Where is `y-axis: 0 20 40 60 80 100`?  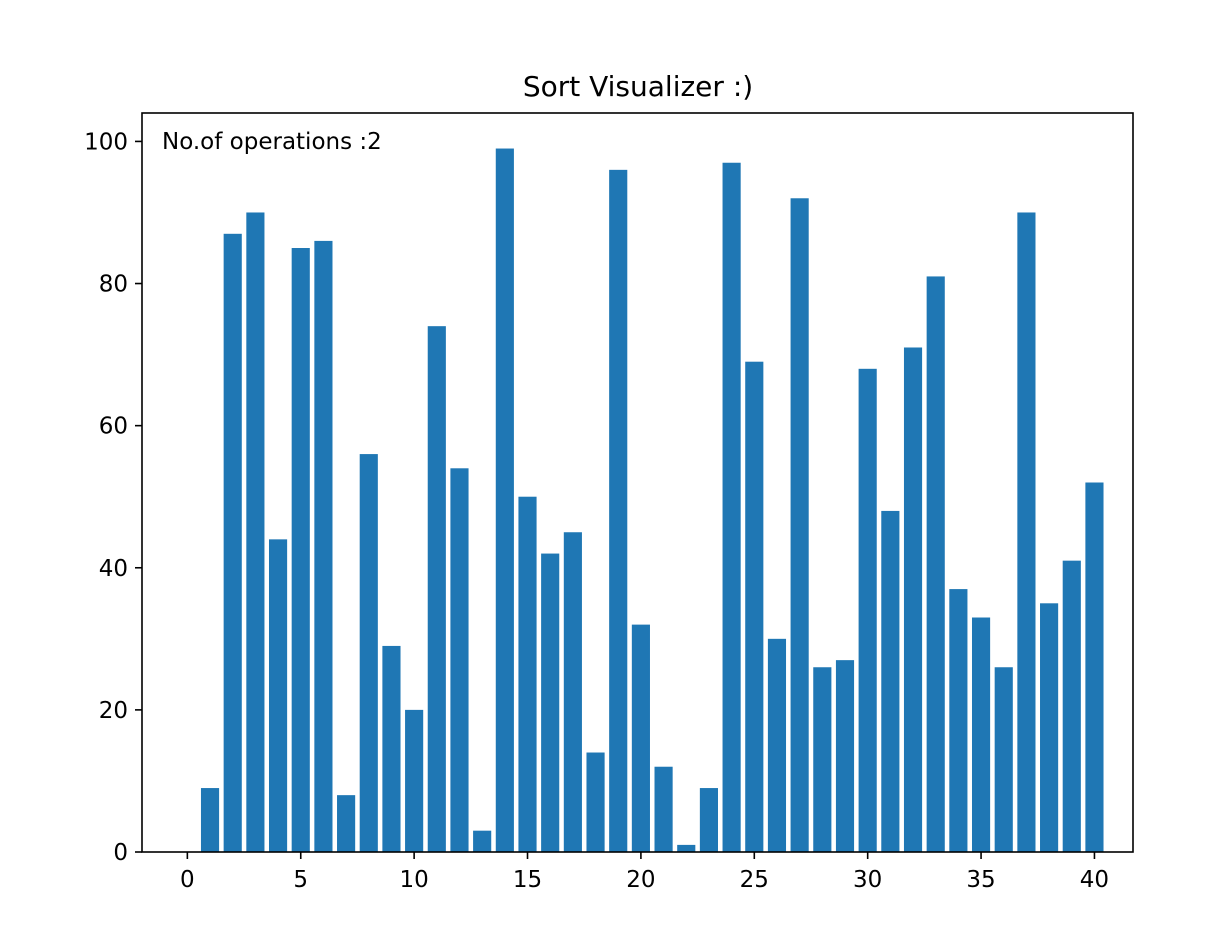 y-axis: 0 20 40 60 80 100 is located at coordinates (113, 497).